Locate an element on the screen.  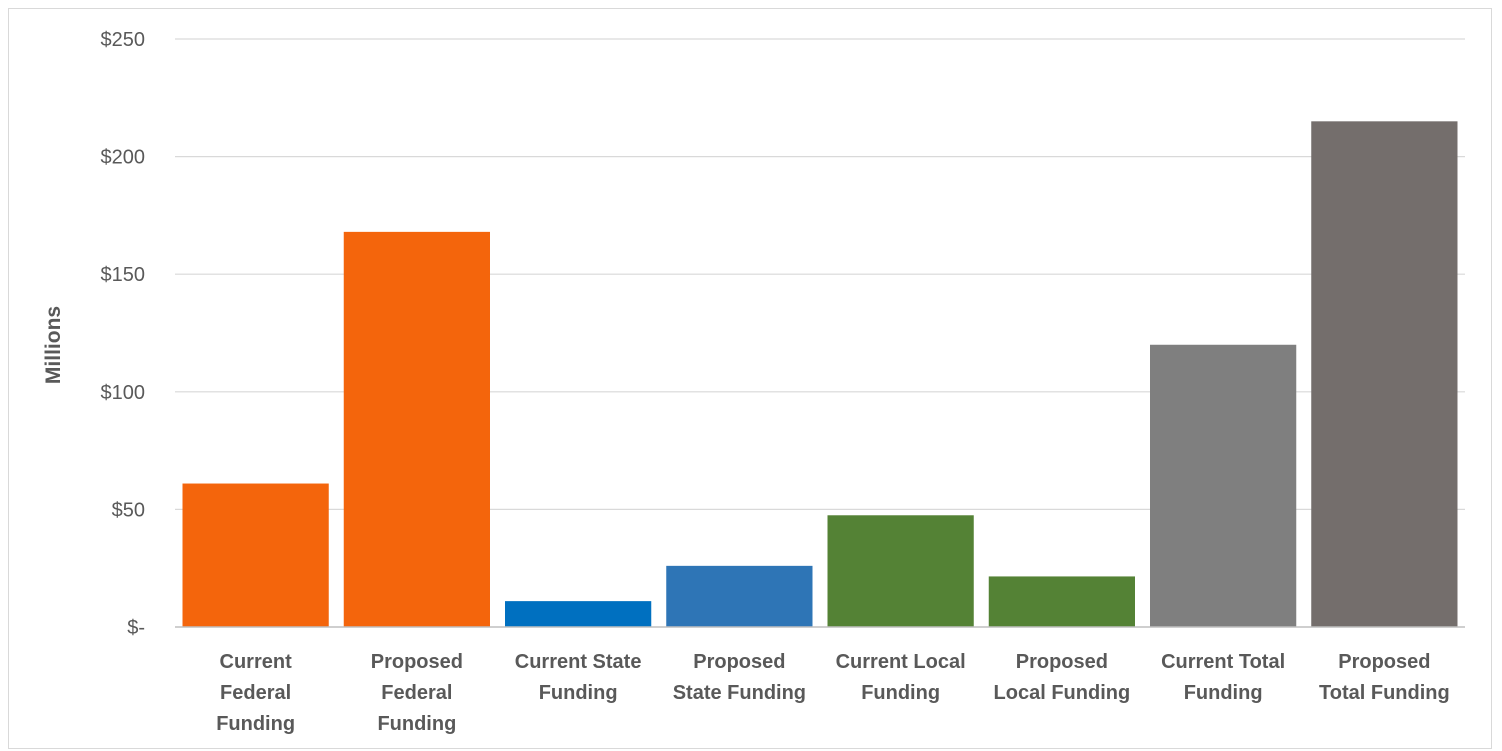
x-category-label-line: Total Funding is located at coordinates (1384, 693).